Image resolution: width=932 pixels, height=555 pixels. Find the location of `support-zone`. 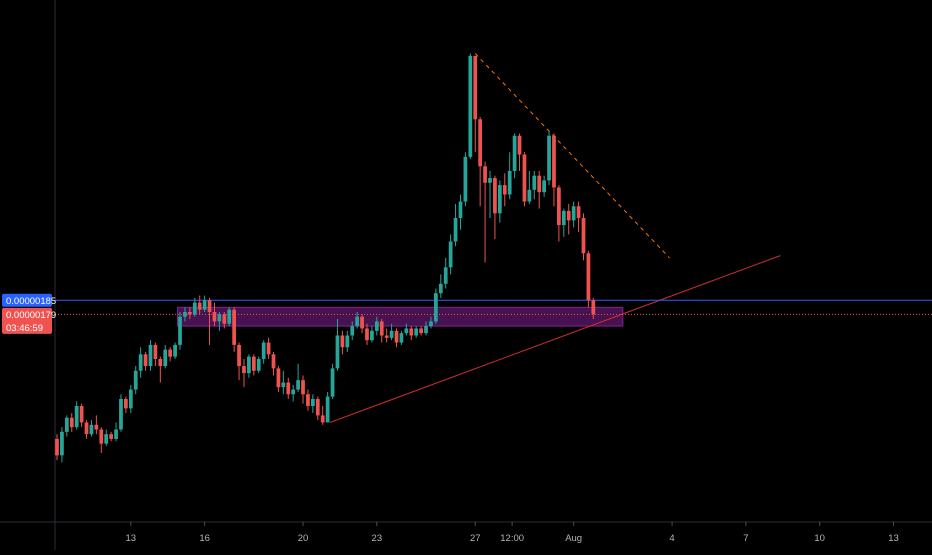

support-zone is located at coordinates (400, 316).